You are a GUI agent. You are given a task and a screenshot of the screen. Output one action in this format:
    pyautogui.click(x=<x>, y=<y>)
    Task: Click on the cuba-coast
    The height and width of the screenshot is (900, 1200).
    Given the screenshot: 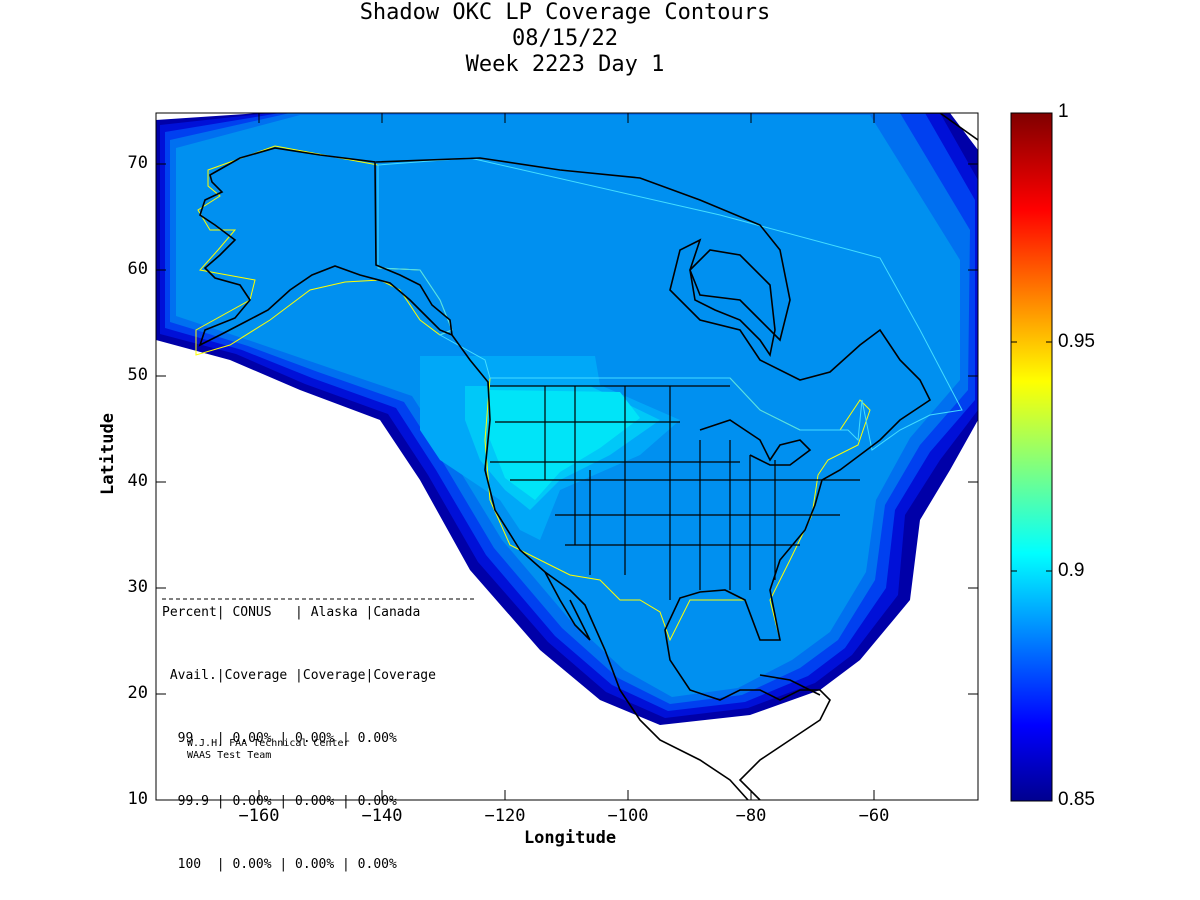 What is the action you would take?
    pyautogui.click(x=790, y=685)
    